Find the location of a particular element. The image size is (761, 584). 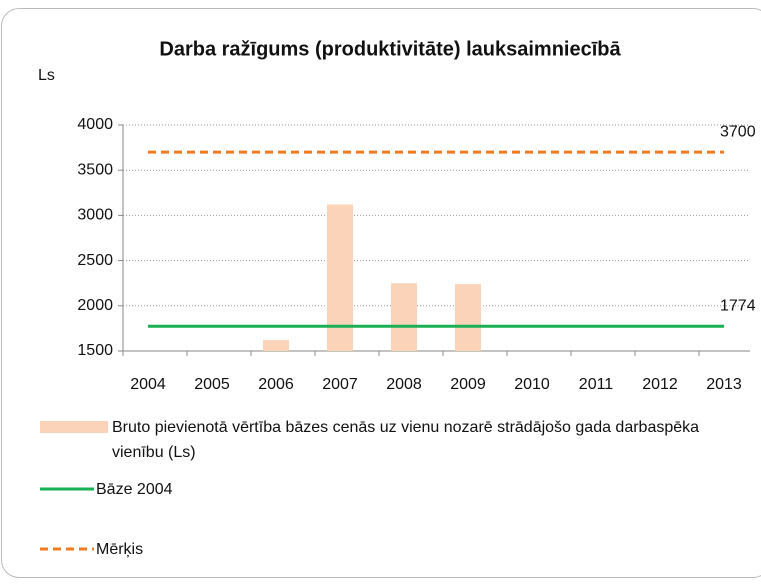

x-tick-label: 2005 is located at coordinates (212, 384).